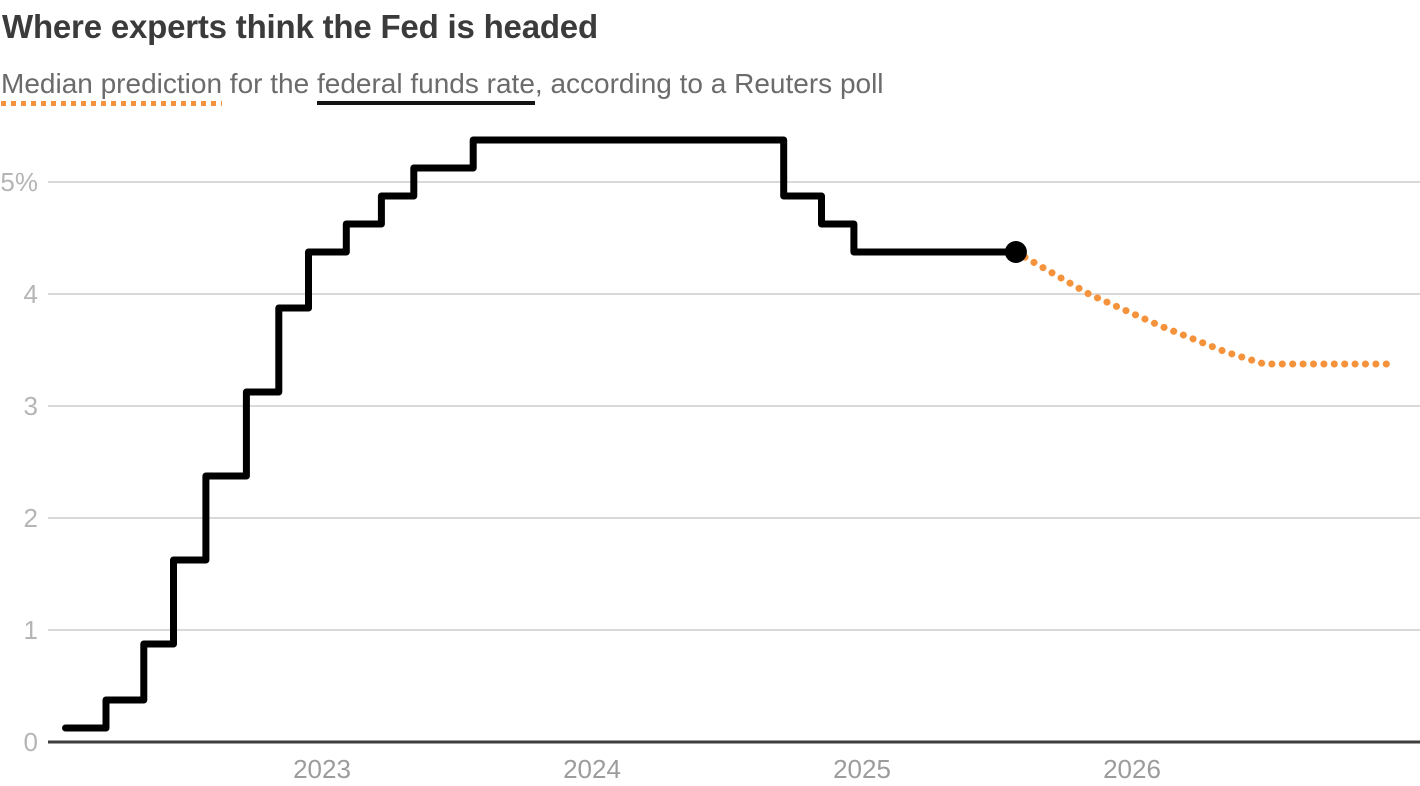  Describe the element at coordinates (31, 406) in the screenshot. I see `y-tick-label: 3` at that location.